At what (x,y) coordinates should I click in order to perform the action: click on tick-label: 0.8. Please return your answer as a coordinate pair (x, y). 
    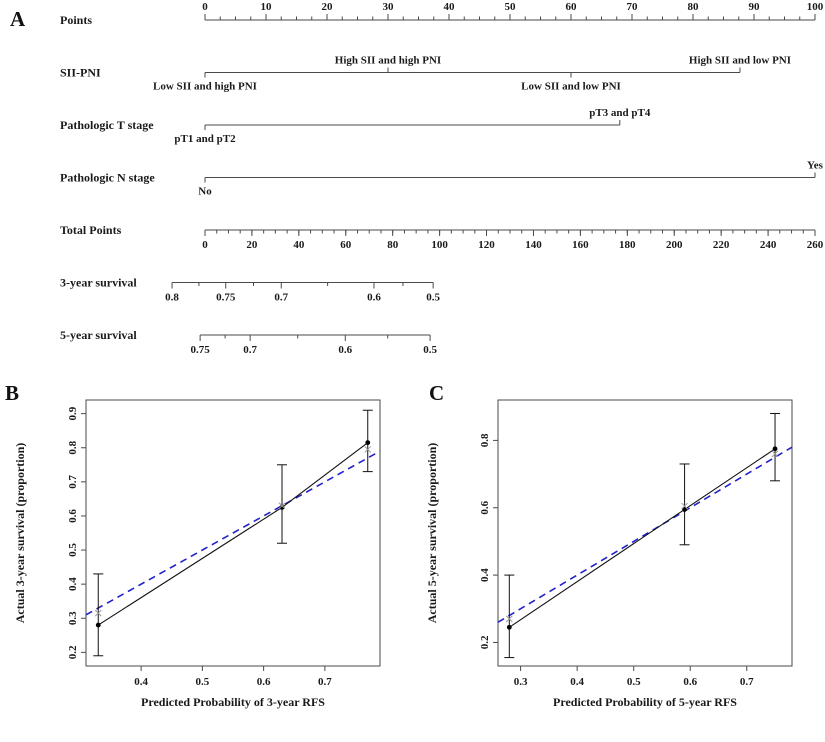
    Looking at the image, I should click on (172, 298).